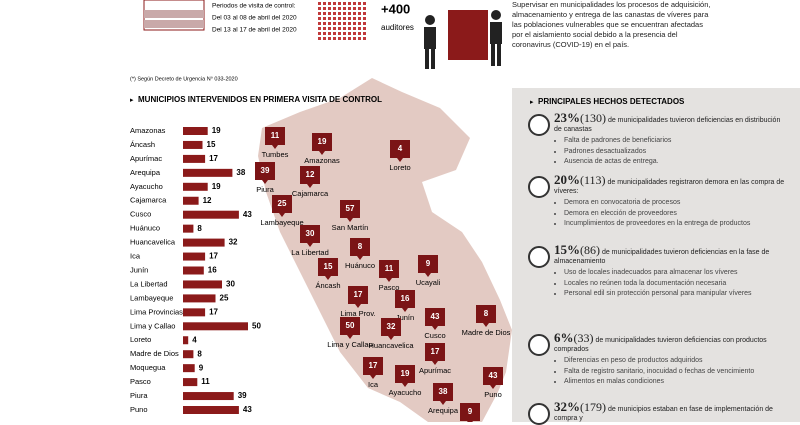  Describe the element at coordinates (213, 311) in the screenshot. I see `value-label: 17` at that location.